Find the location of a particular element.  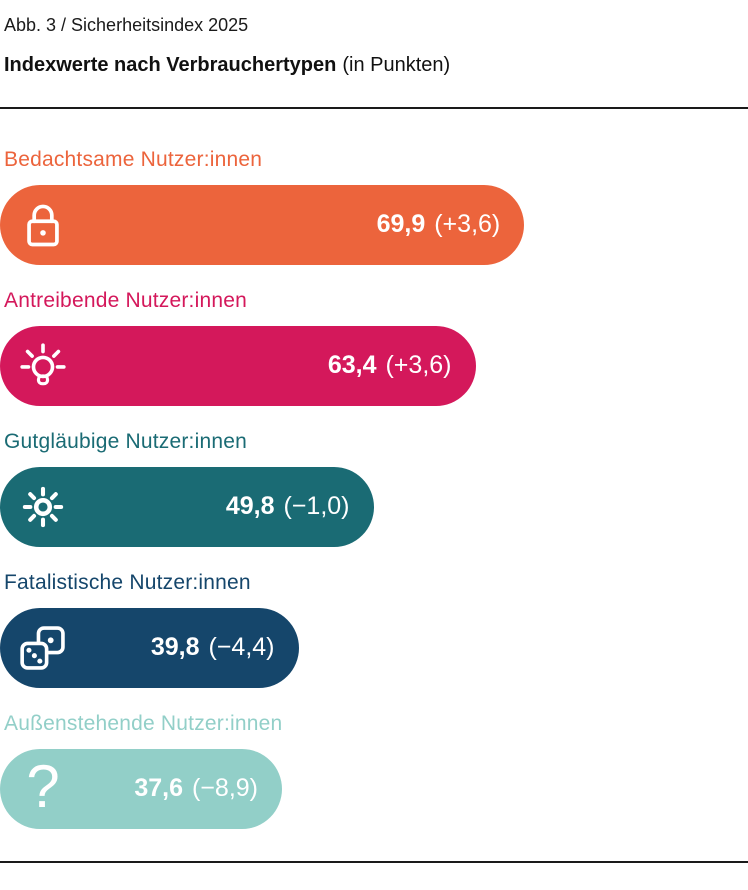

bar-category-label: Antreibende Nutzer:innen is located at coordinates (125, 300).